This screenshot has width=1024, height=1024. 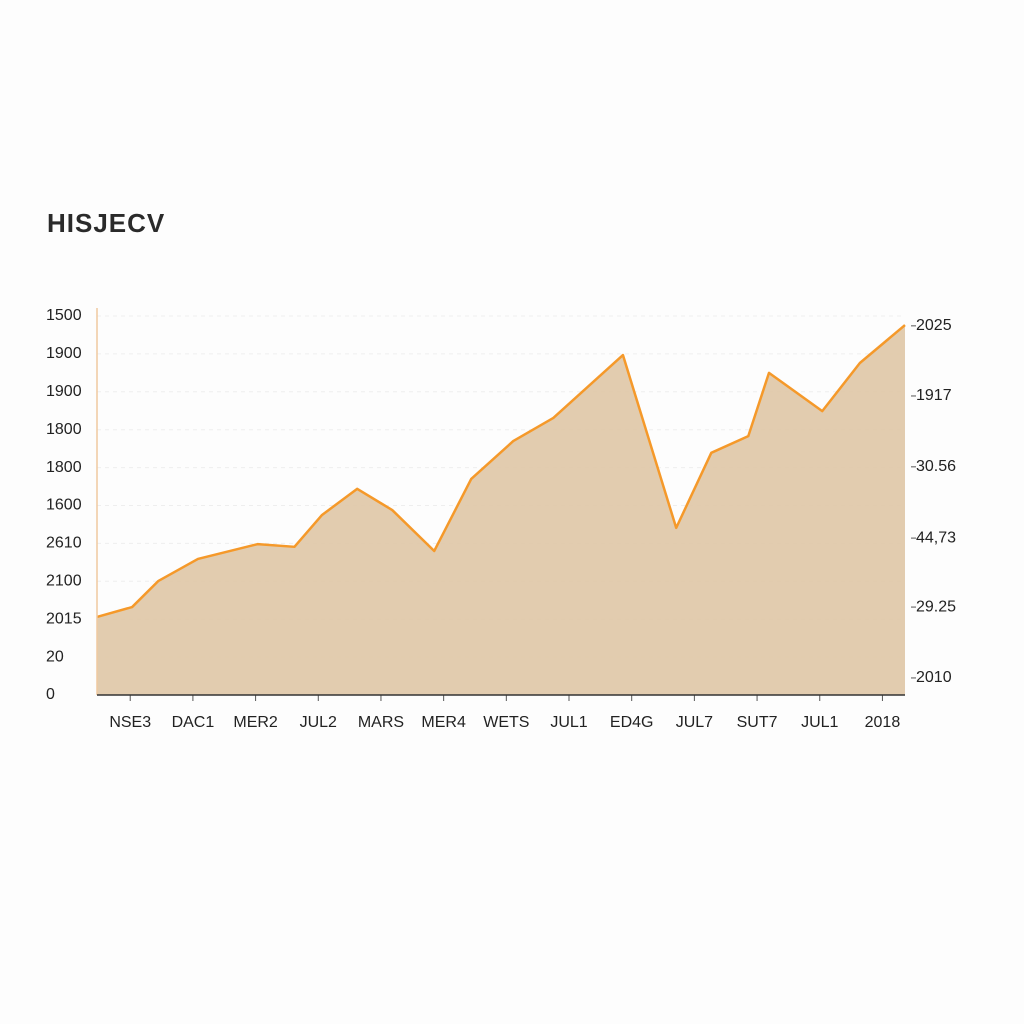 What do you see at coordinates (255, 722) in the screenshot?
I see `x-tick-label: MER2` at bounding box center [255, 722].